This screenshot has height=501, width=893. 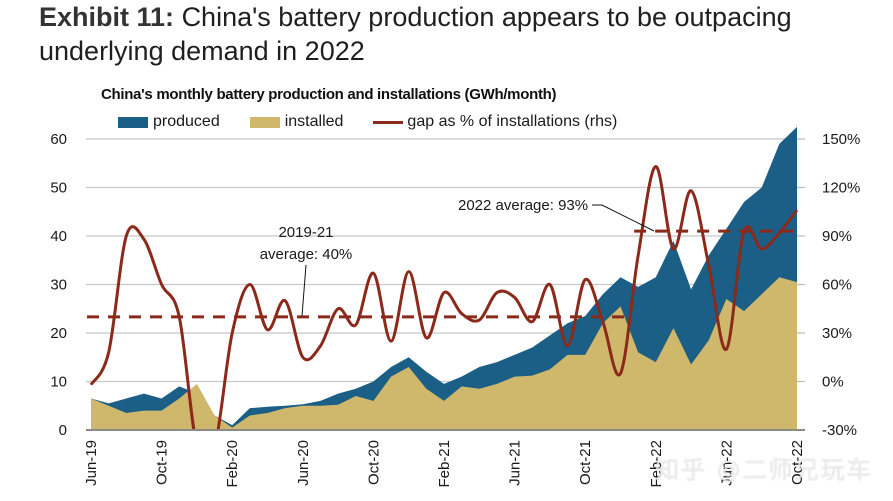 What do you see at coordinates (515, 463) in the screenshot?
I see `x-tick-label: Jun-21` at bounding box center [515, 463].